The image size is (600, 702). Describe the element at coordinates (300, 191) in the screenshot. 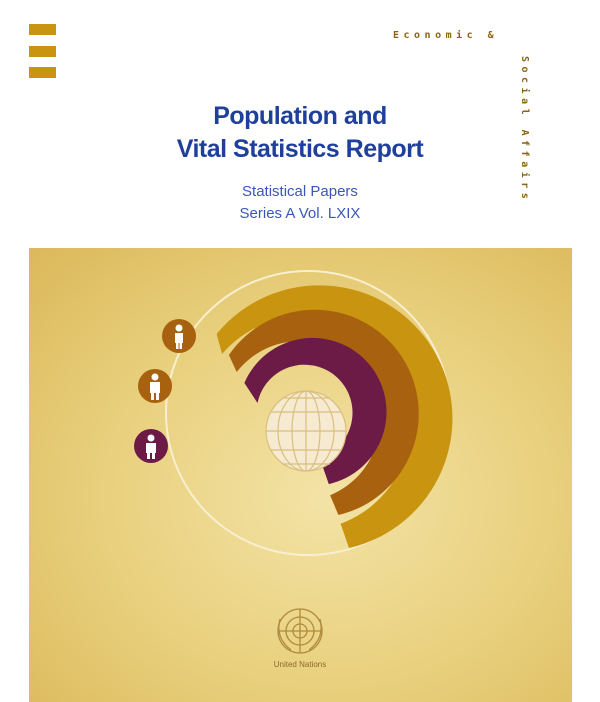

I see `report-subtitle-line1: Statistical Papers` at that location.